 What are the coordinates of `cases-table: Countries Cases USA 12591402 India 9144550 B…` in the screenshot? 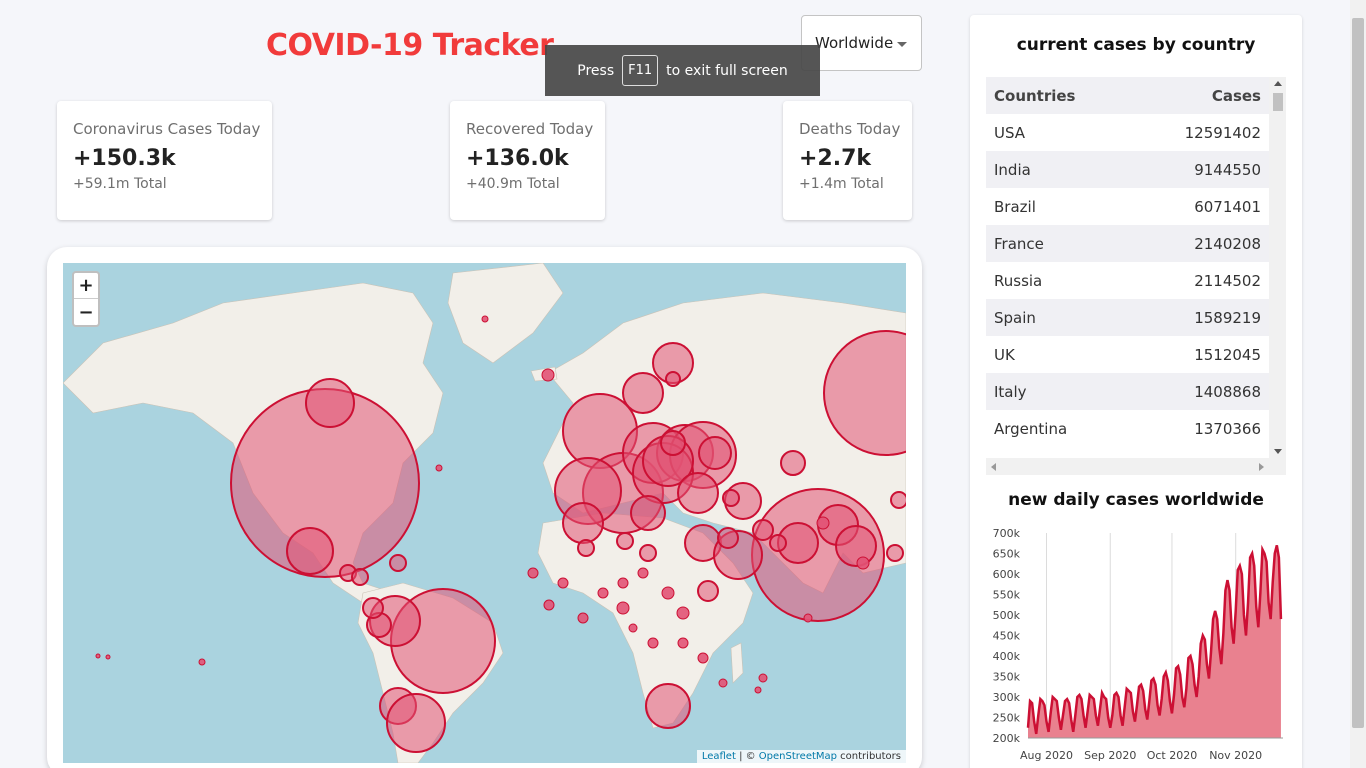 It's located at (1136, 276).